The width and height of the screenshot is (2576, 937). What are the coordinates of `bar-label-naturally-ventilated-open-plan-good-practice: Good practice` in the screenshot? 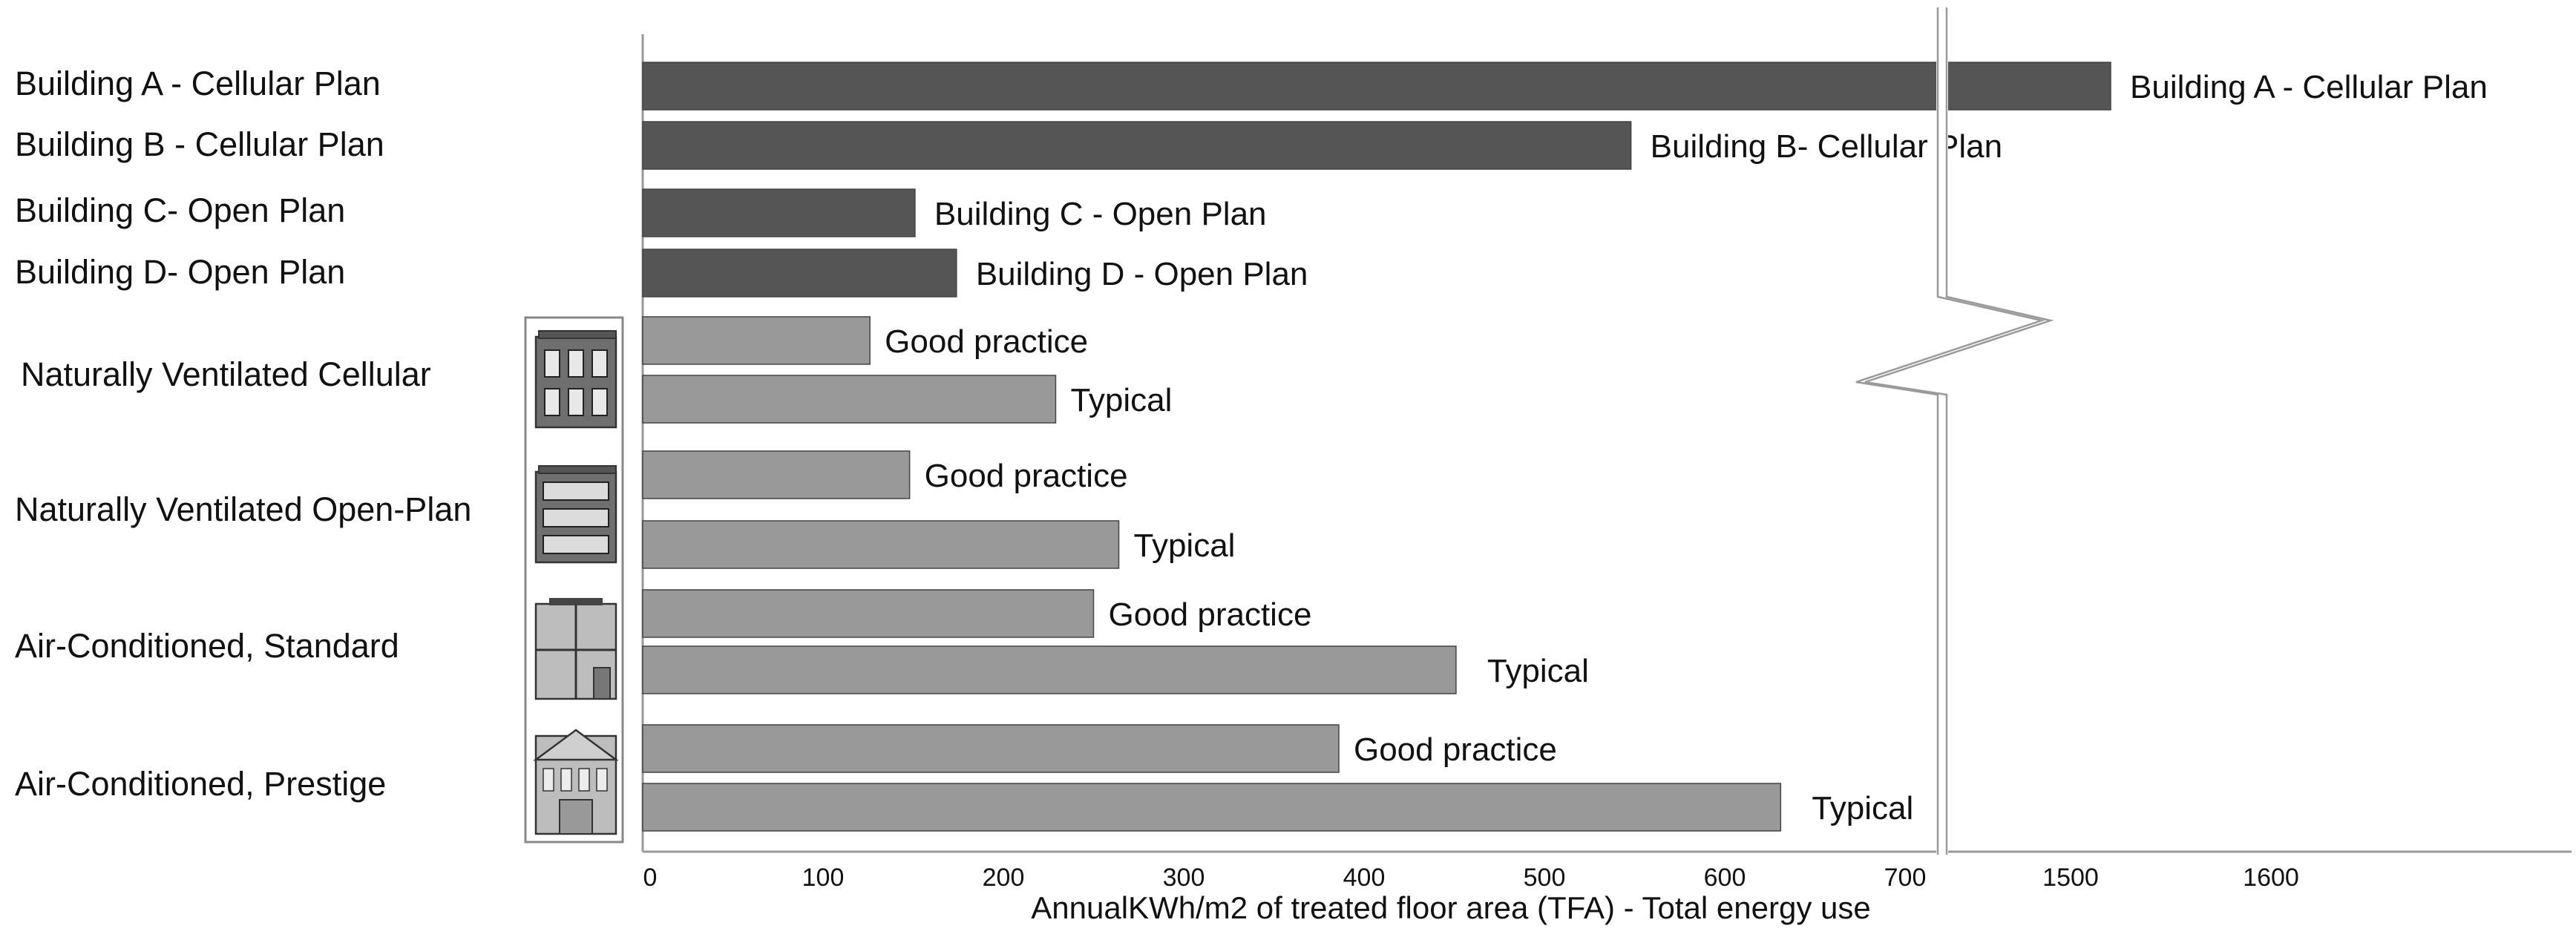 It's located at (1026, 476).